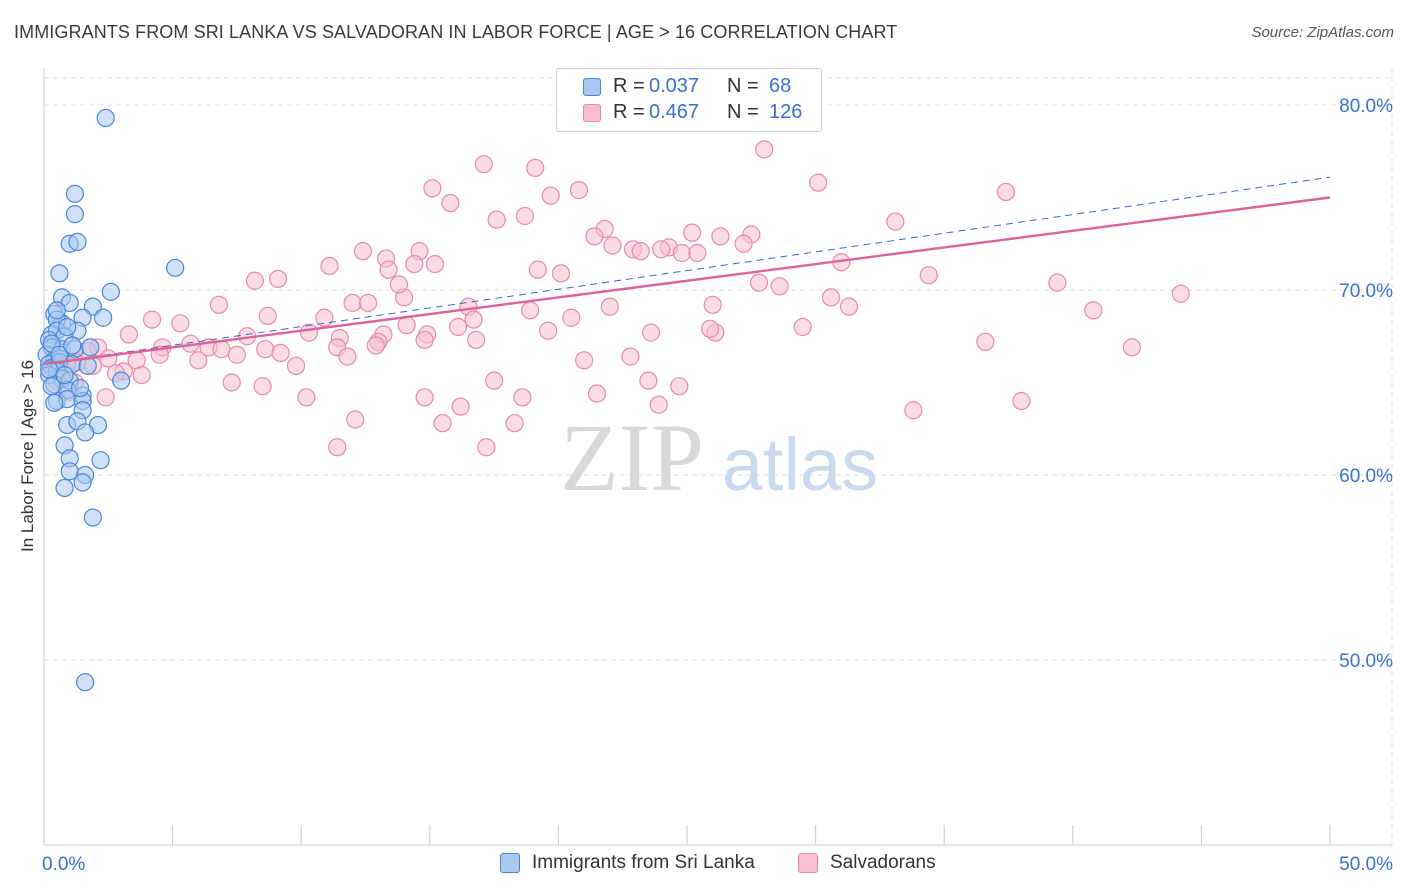  Describe the element at coordinates (883, 862) in the screenshot. I see `bottom-legend-label: Salvadorans` at that location.